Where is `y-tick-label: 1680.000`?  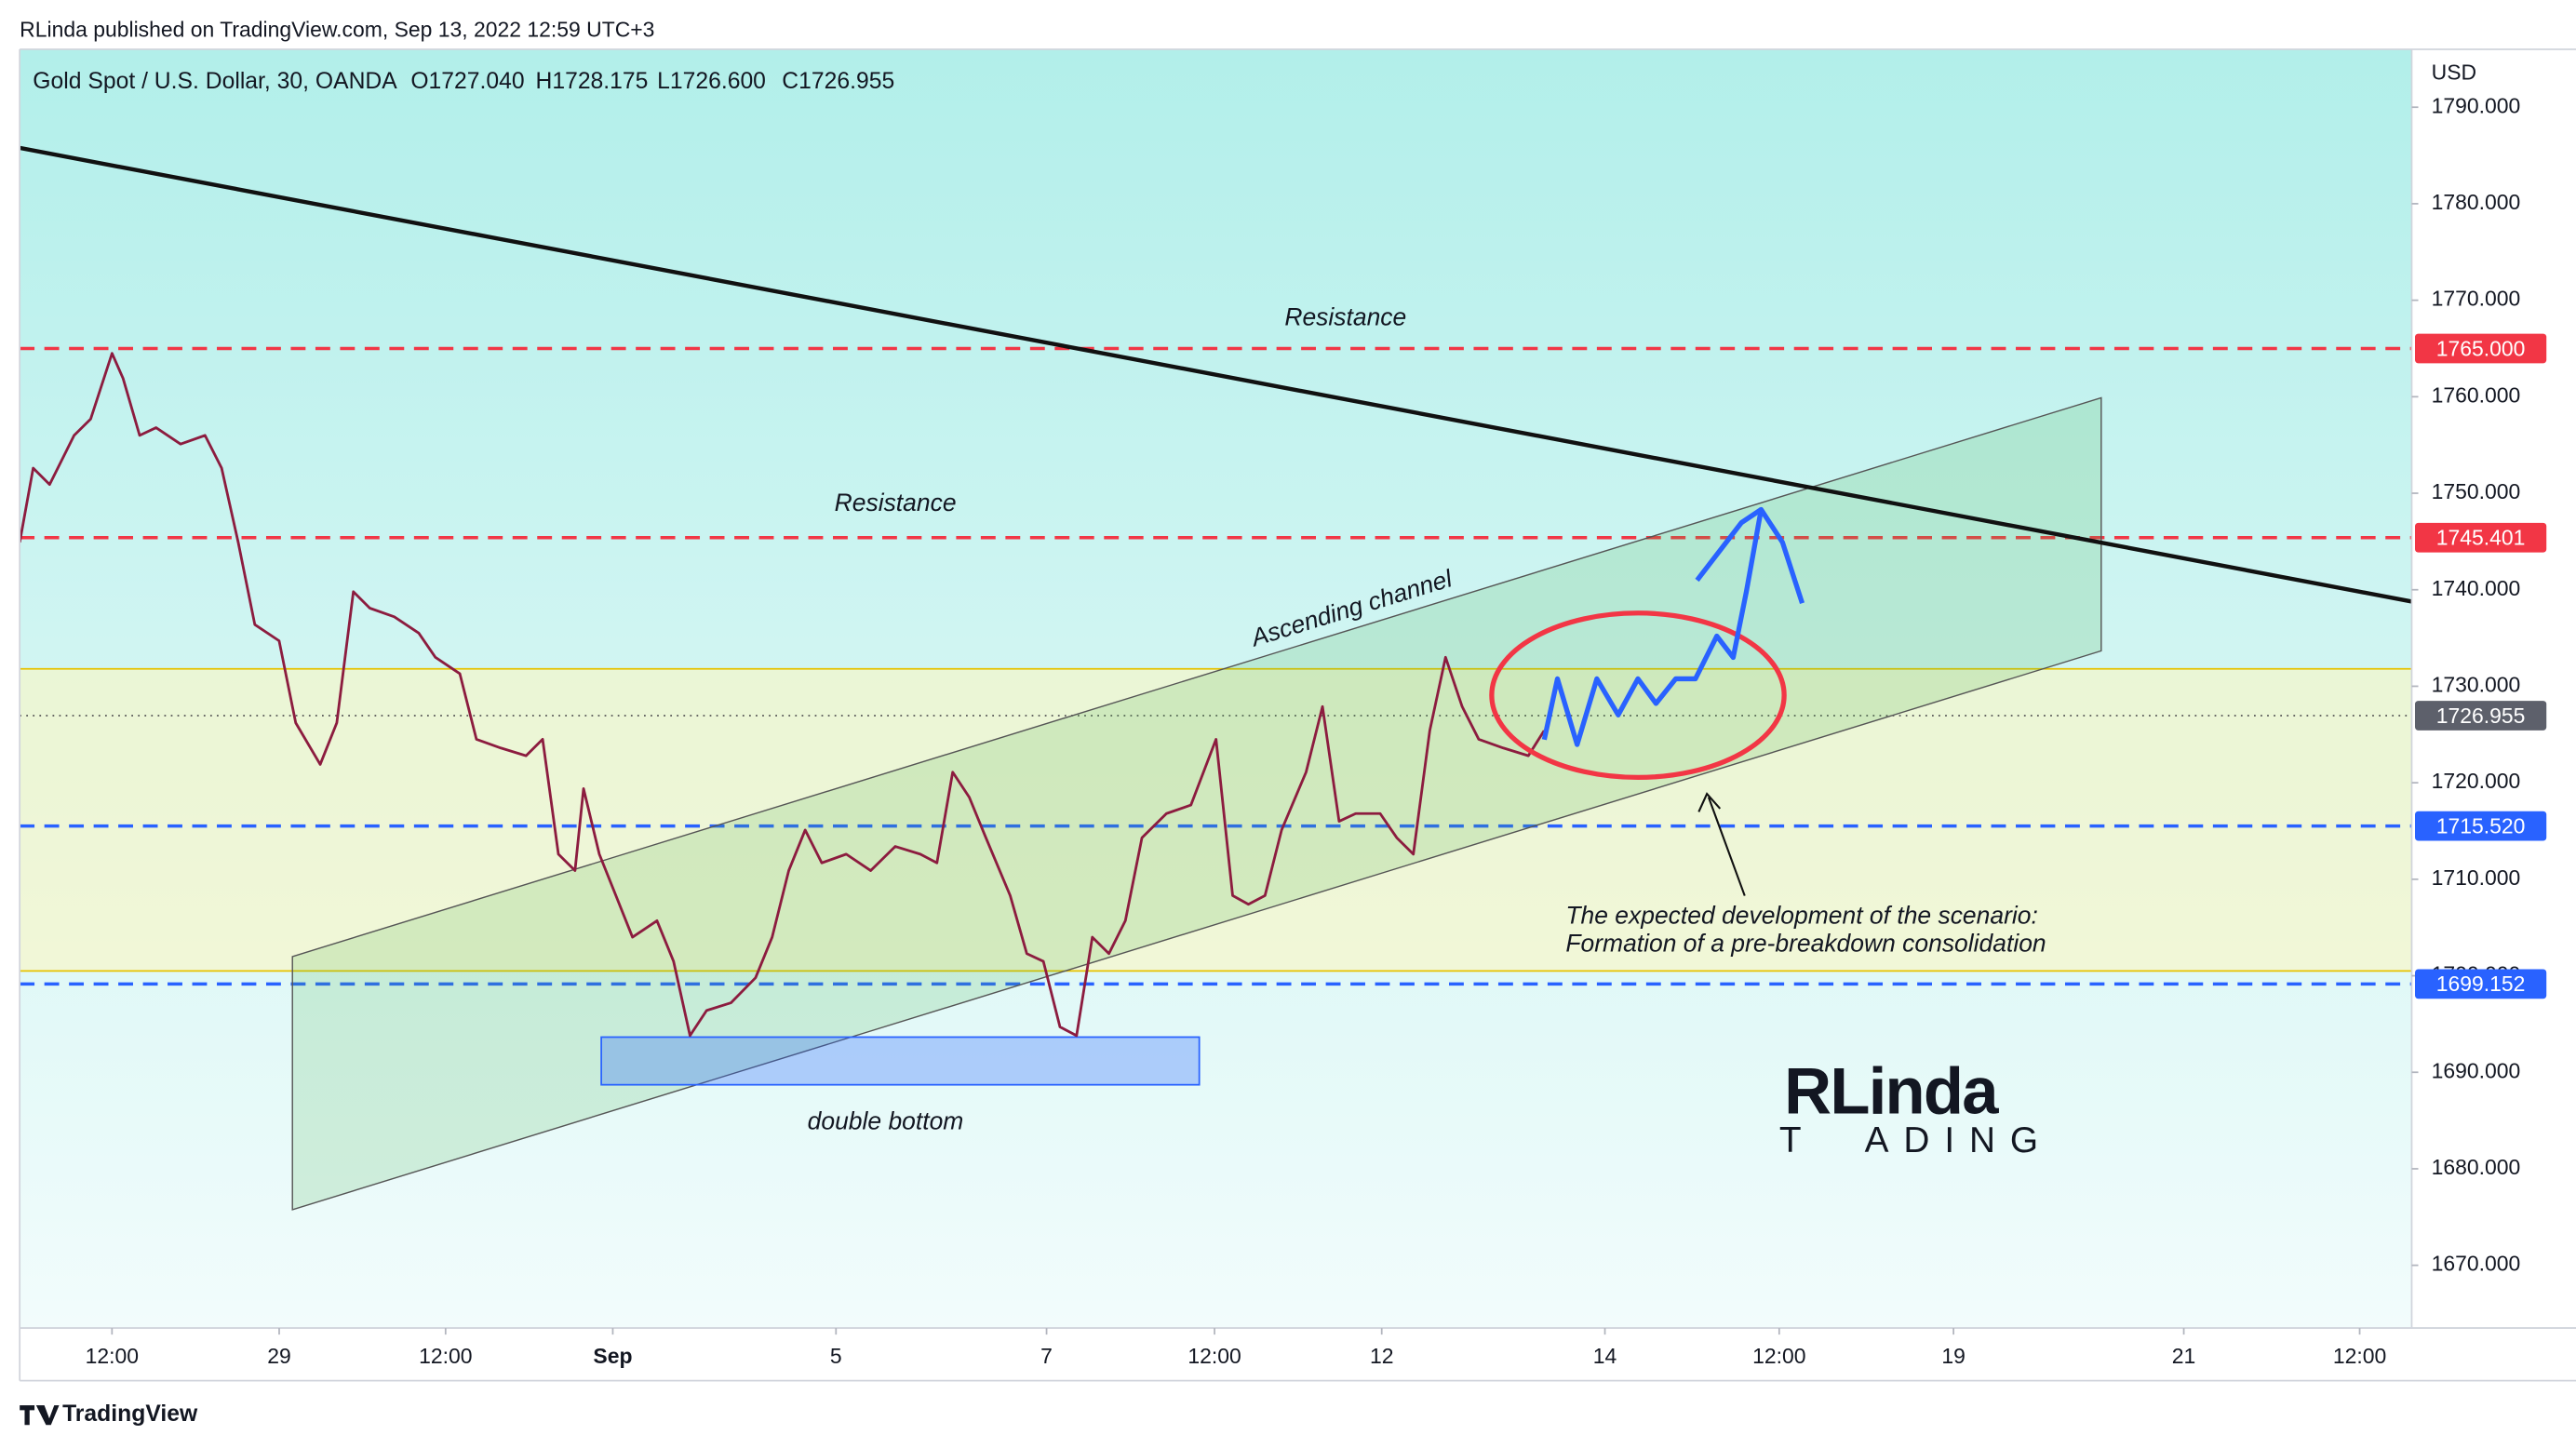
y-tick-label: 1680.000 is located at coordinates (2476, 1167).